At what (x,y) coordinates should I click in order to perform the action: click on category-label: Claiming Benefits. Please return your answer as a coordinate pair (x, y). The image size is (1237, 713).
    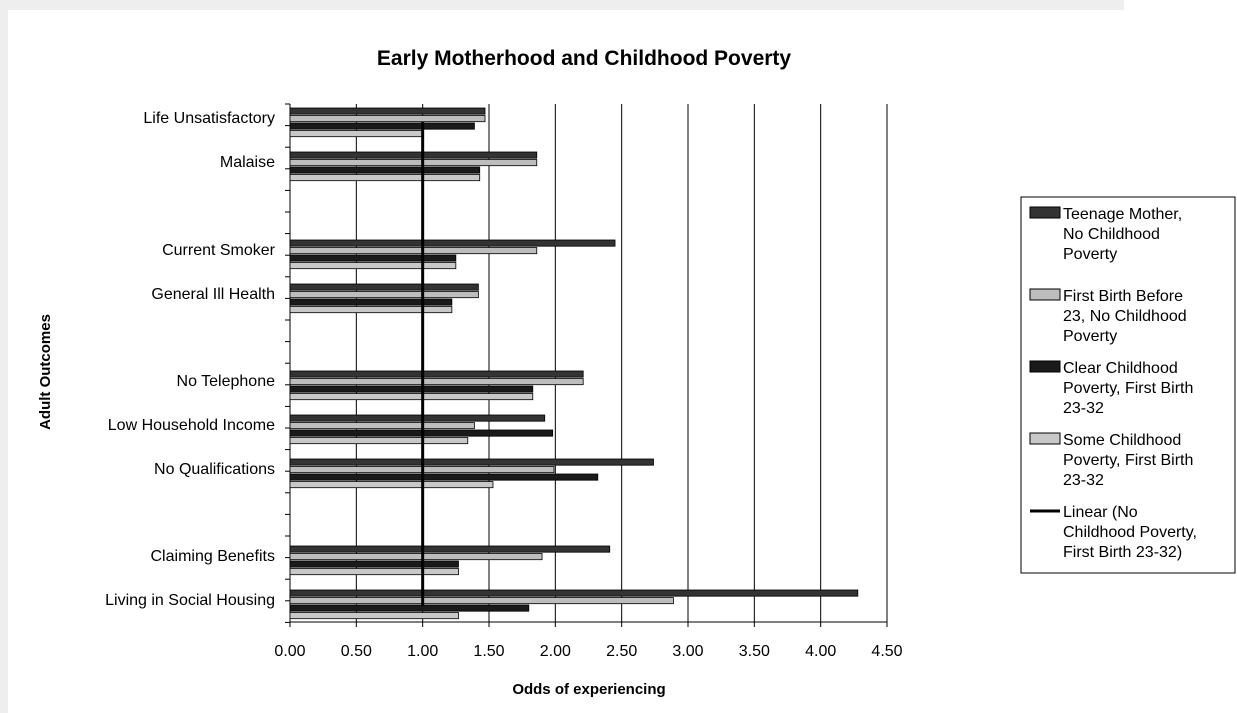
    Looking at the image, I should click on (213, 556).